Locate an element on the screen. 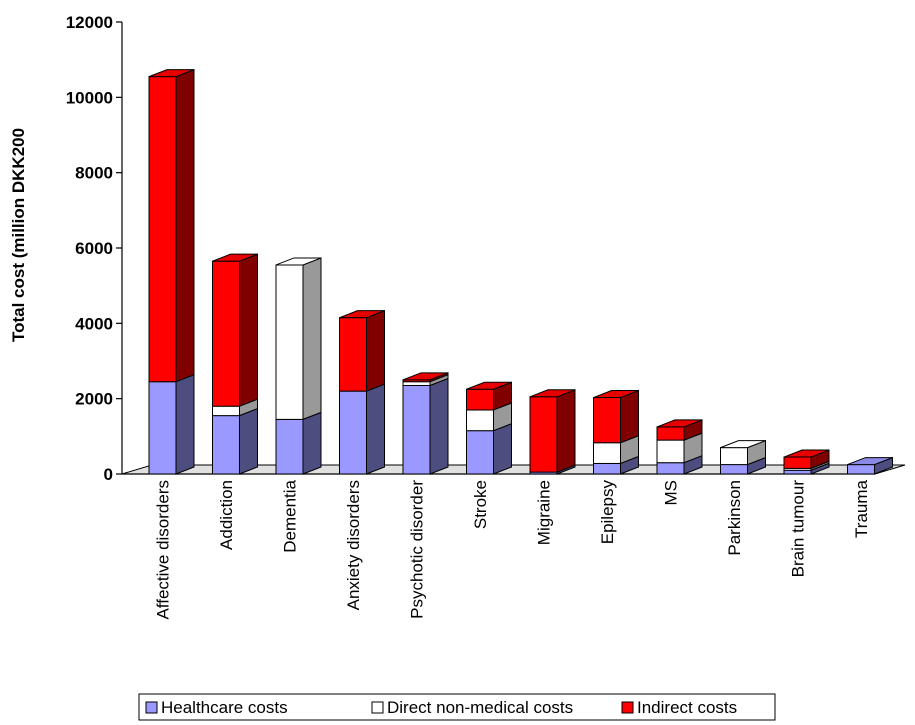 This screenshot has height=725, width=915. legend-item: Indirect costs is located at coordinates (679, 707).